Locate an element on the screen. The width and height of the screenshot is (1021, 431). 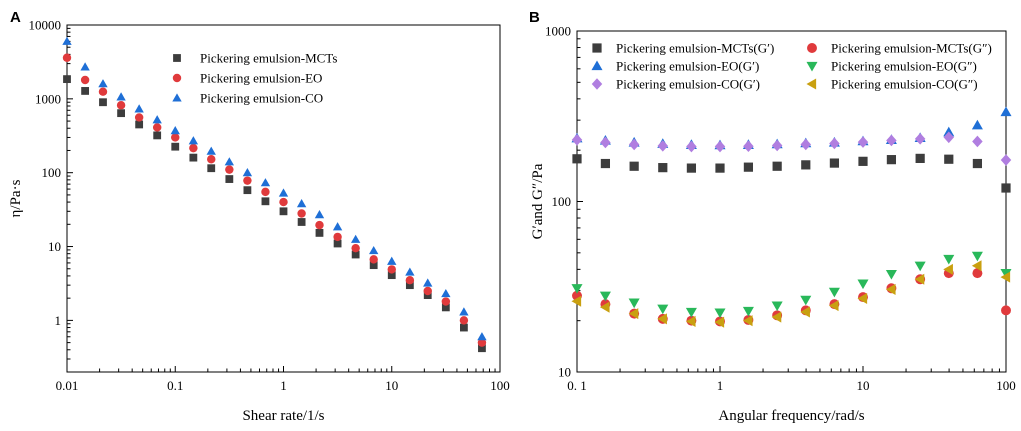
panel-b-legend-label-4: Pickering emulsion-EO(G″) is located at coordinates (904, 66).